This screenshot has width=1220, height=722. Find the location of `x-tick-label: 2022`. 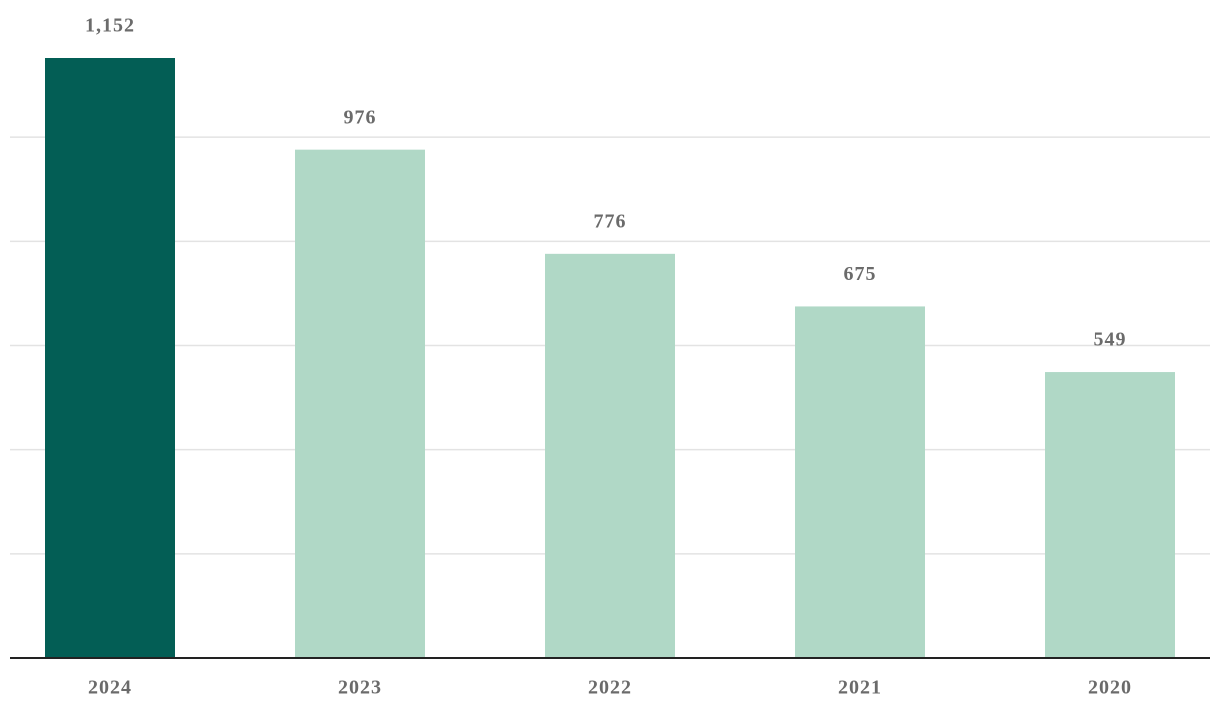

x-tick-label: 2022 is located at coordinates (610, 688).